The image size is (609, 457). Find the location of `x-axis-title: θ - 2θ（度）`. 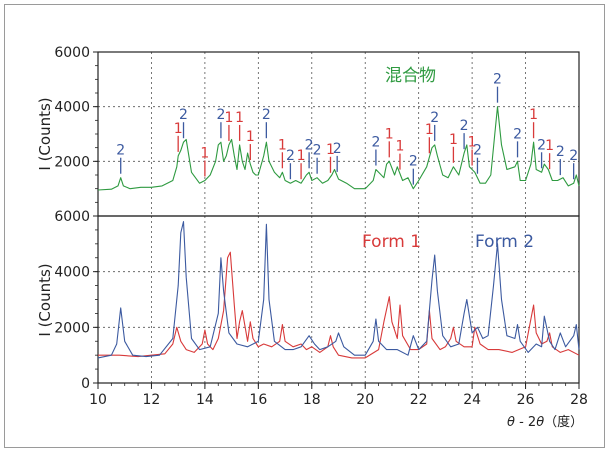

x-axis-title: θ - 2θ（度） is located at coordinates (545, 422).